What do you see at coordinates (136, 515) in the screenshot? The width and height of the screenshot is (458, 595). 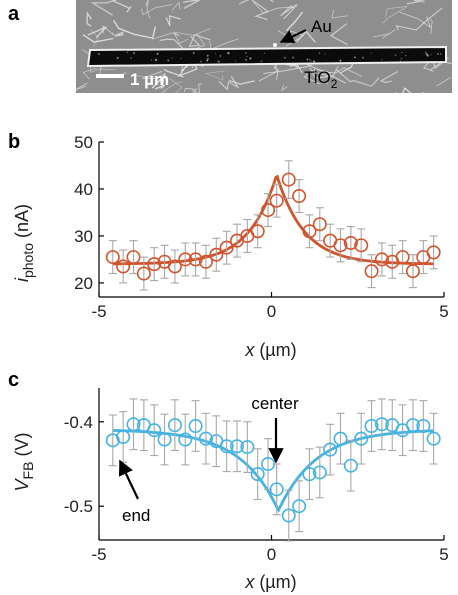 I see `end-annotation: end` at bounding box center [136, 515].